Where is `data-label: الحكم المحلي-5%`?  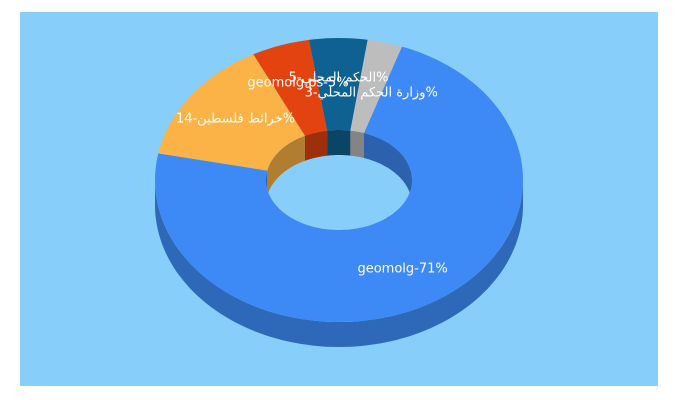
data-label: الحكم المحلي-5% is located at coordinates (339, 77).